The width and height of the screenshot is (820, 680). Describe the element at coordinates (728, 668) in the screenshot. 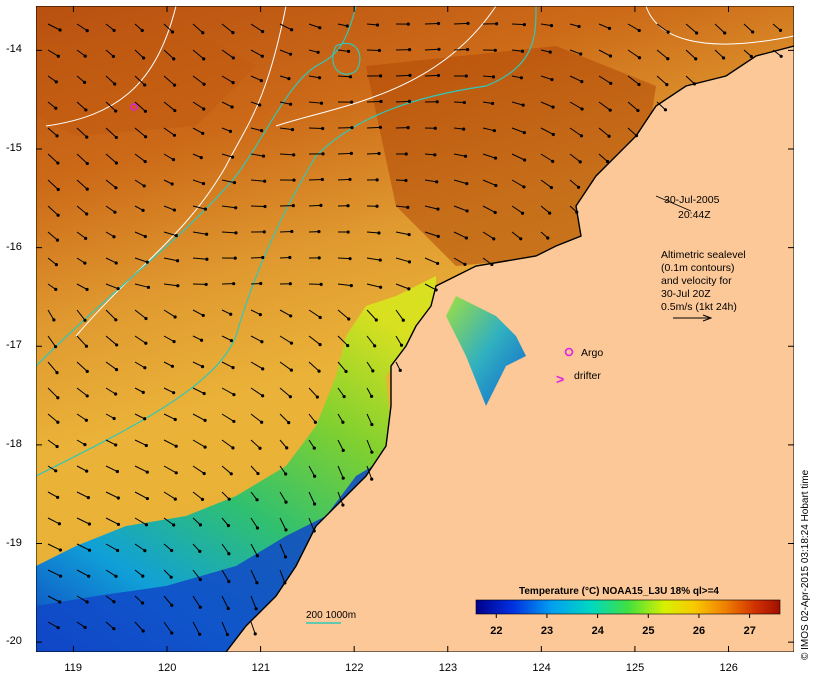

I see `lon-tick-label: 126` at that location.